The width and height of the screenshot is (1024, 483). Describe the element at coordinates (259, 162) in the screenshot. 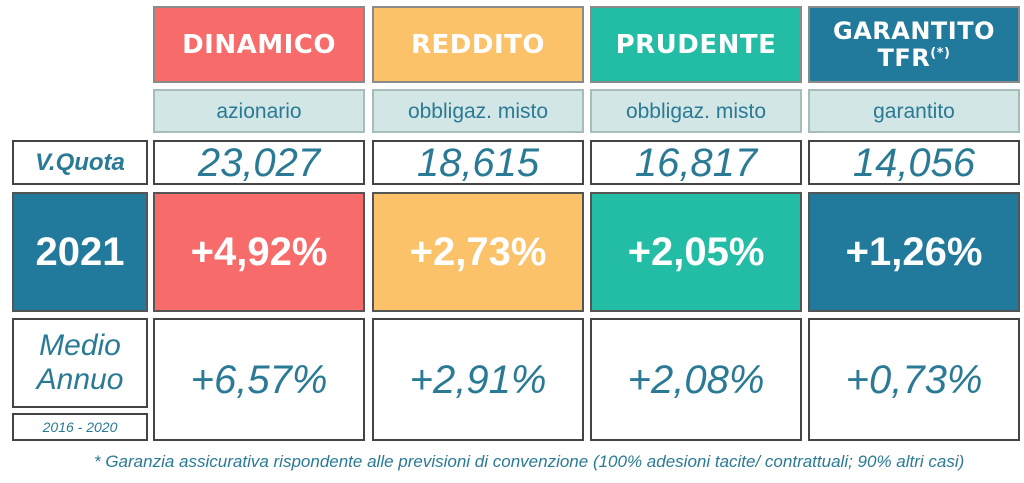

I see `quota-dinamico: 23,027` at that location.